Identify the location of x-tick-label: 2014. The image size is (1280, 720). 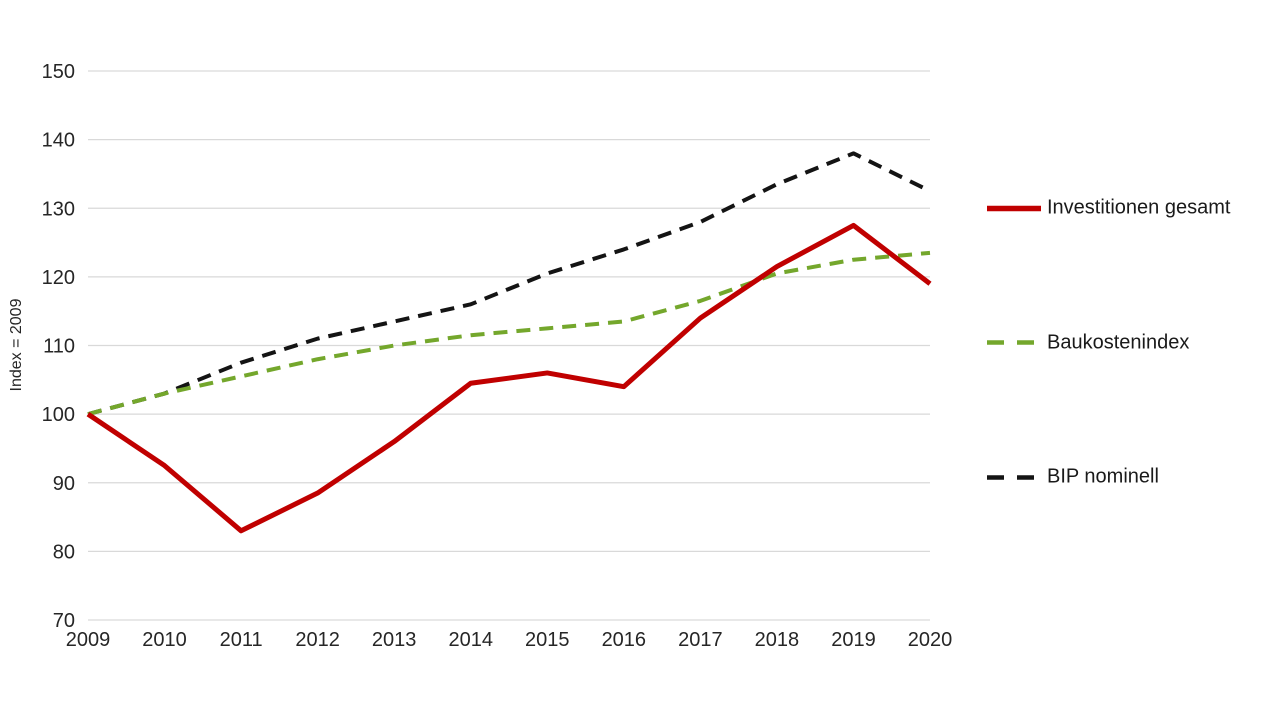
(470, 640).